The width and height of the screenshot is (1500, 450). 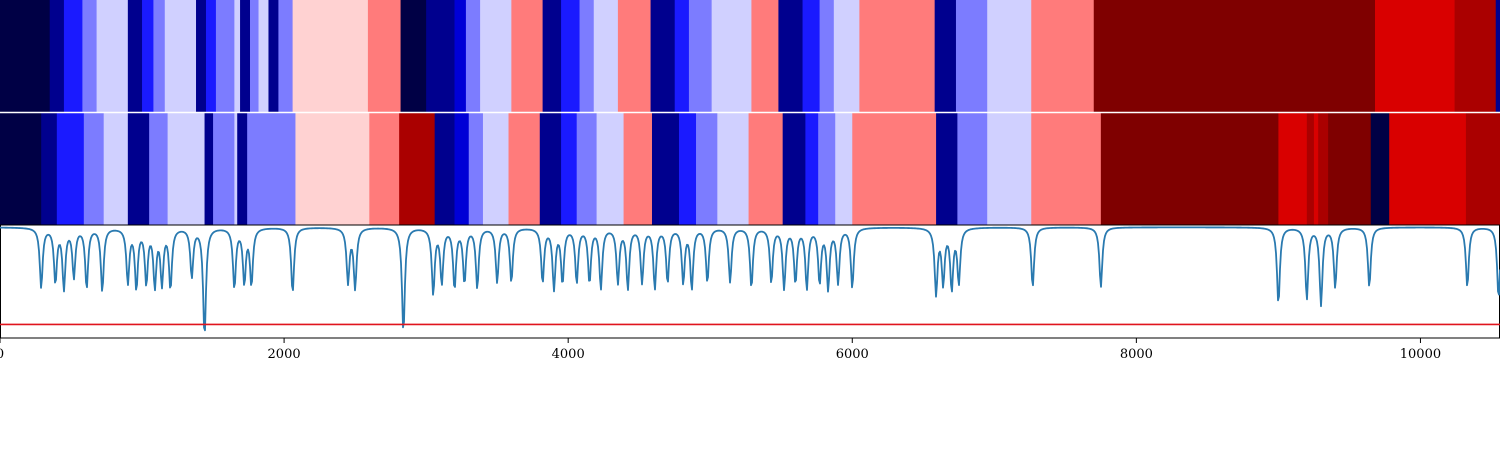 What do you see at coordinates (720, 350) in the screenshot?
I see `x-axis: 0 2000 4000 6000 8000 10000` at bounding box center [720, 350].